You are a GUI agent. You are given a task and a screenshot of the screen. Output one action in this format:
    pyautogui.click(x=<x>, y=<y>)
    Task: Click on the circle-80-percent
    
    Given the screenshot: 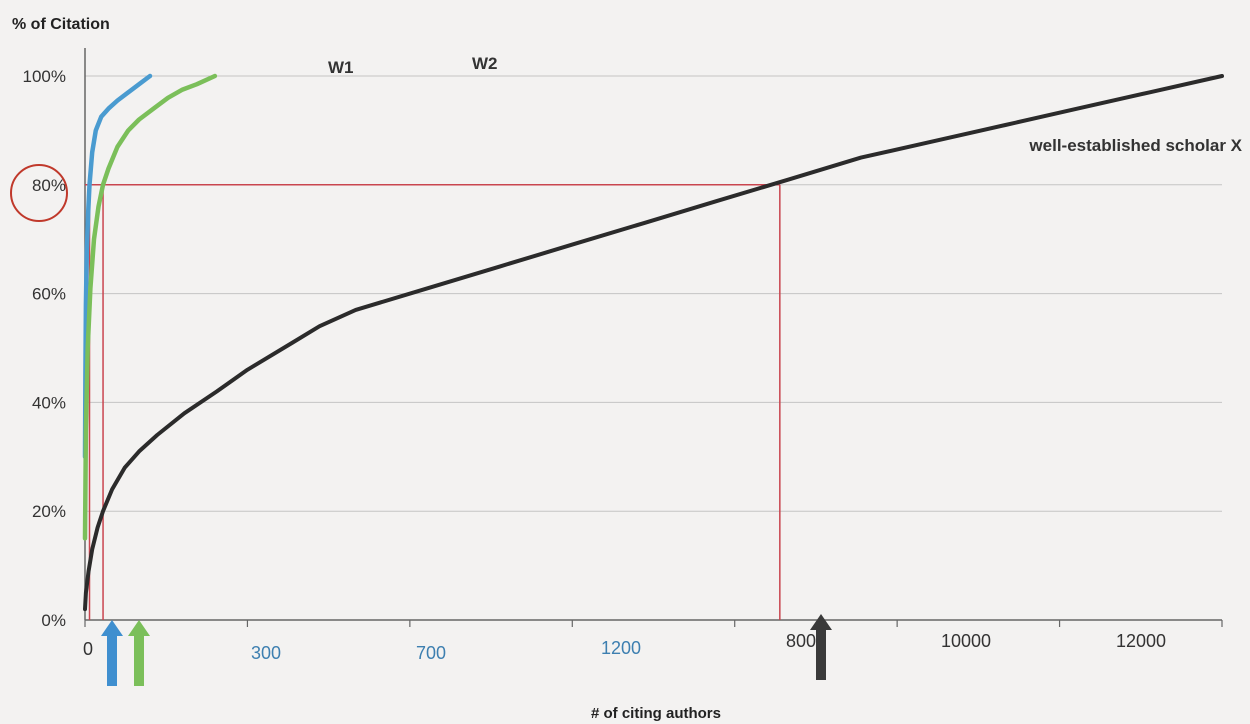 What is the action you would take?
    pyautogui.click(x=39, y=193)
    